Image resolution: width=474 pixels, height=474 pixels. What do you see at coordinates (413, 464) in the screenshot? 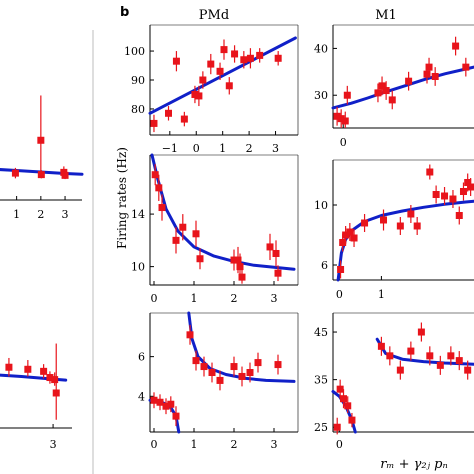
I see `x-axis-label: rₘ + γ₂ⱼ pₙ` at bounding box center [413, 464].